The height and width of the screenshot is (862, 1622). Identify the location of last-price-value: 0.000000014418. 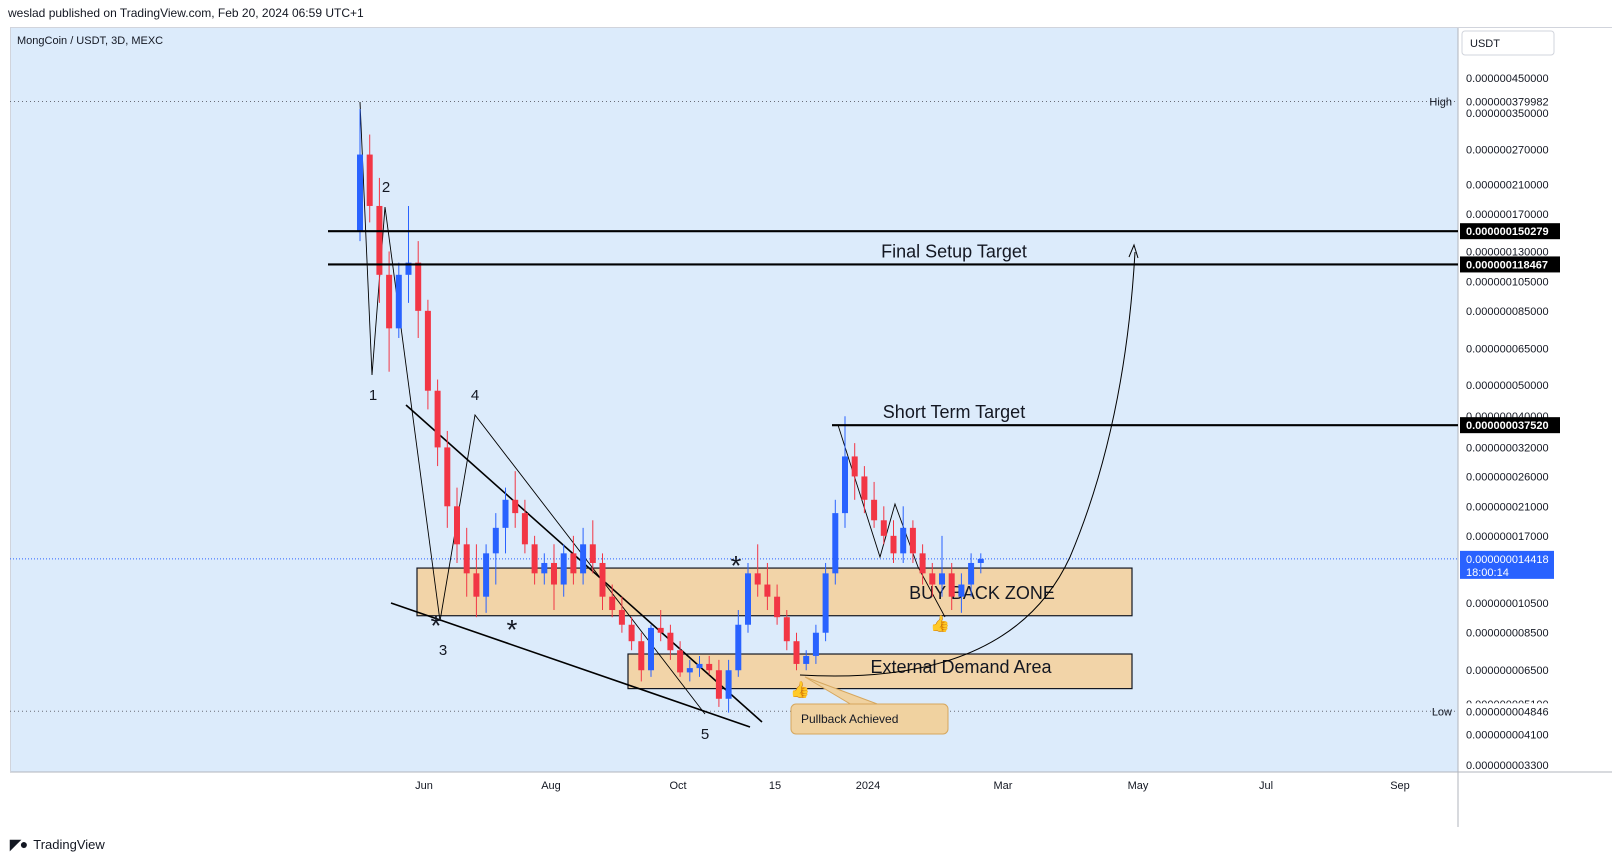
(1507, 560).